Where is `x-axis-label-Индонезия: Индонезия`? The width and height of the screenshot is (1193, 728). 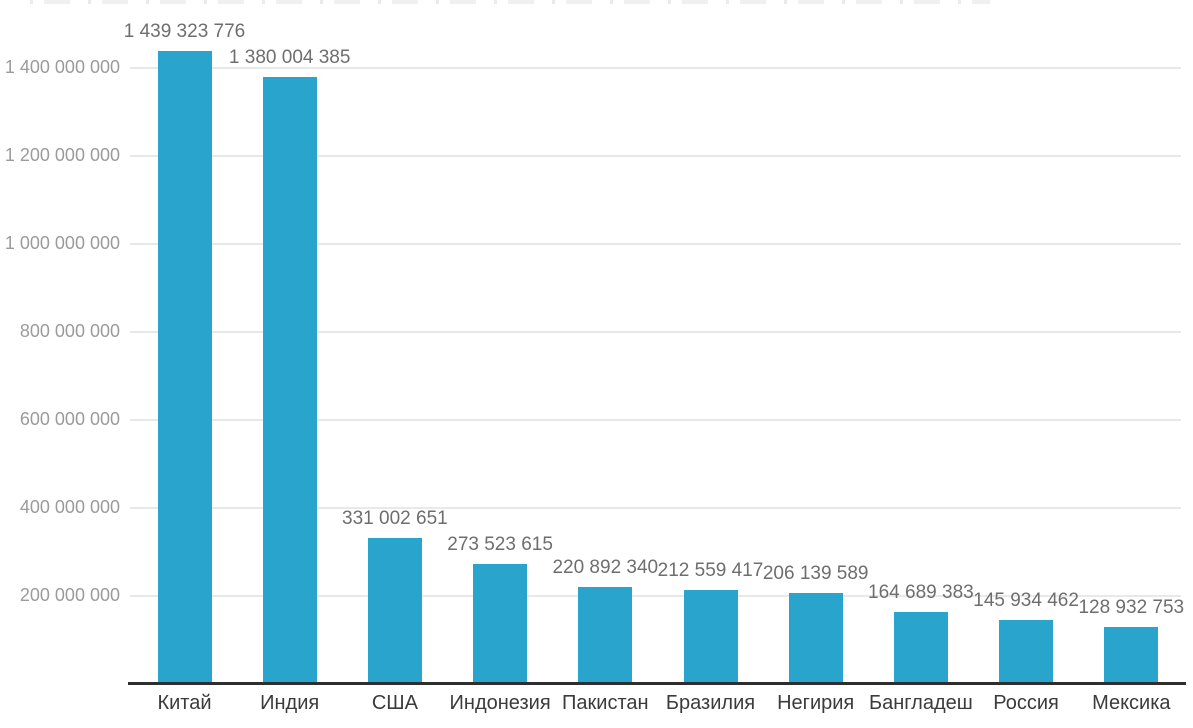 x-axis-label-Индонезия: Индонезия is located at coordinates (500, 703).